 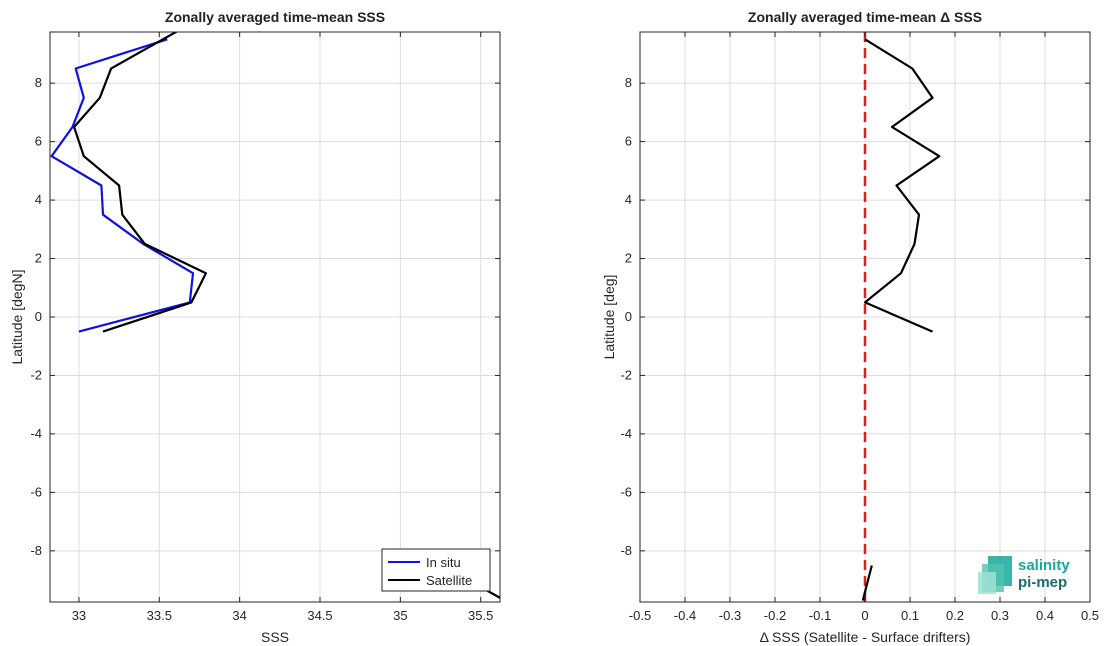 What do you see at coordinates (443, 562) in the screenshot?
I see `legend-label-in-situ: In situ` at bounding box center [443, 562].